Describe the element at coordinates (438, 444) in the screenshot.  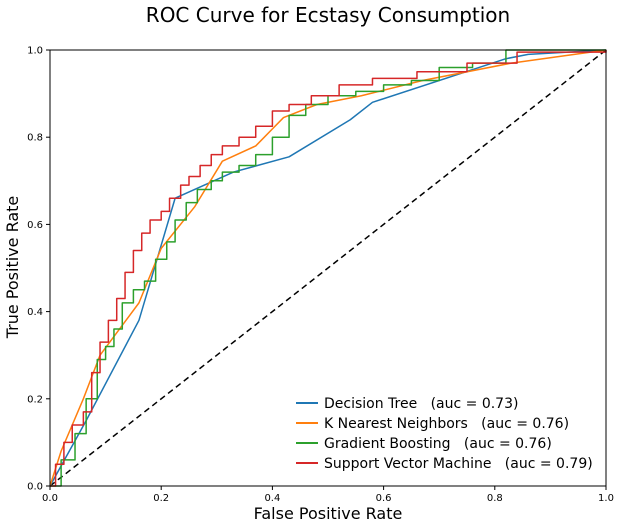
I see `legend-label-2: Gradient Boosting (auc = 0.76)` at that location.